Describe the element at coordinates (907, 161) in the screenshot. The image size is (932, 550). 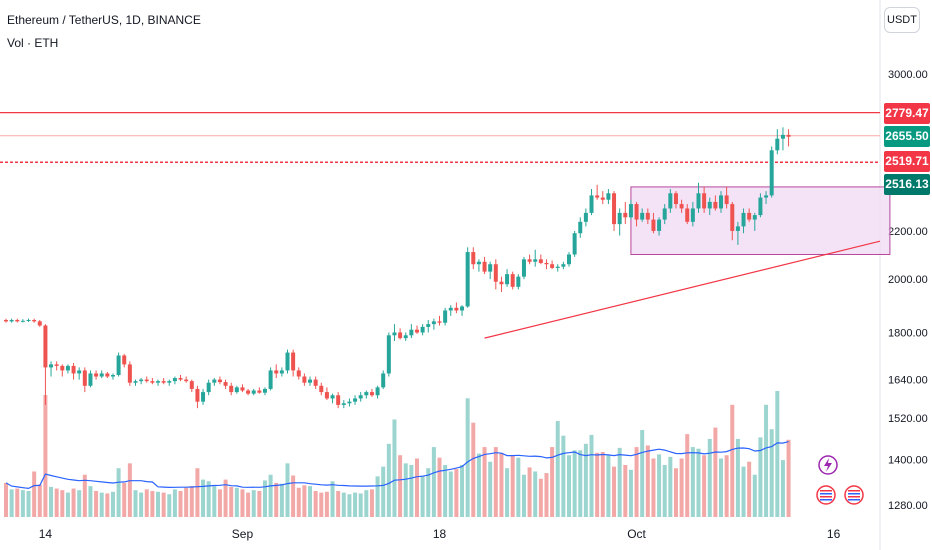
I see `price-label-resistance: 2519.71` at that location.